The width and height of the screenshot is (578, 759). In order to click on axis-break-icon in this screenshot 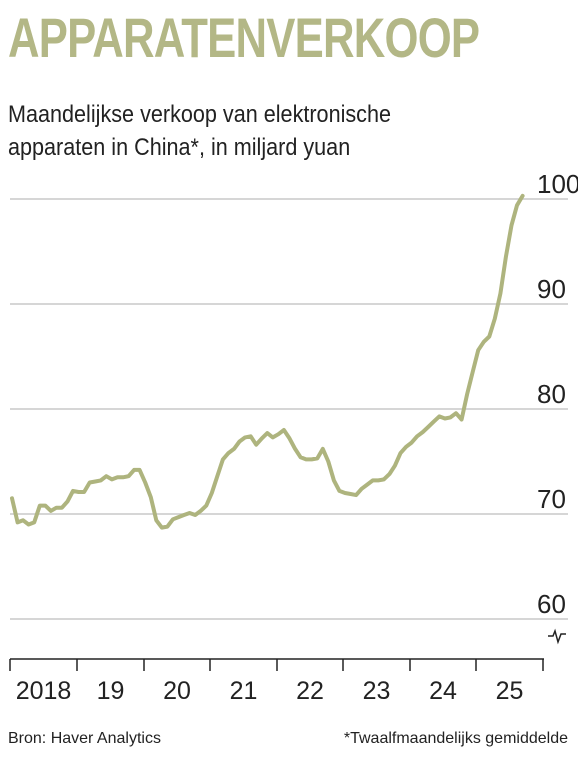, I will do `click(557, 636)`.